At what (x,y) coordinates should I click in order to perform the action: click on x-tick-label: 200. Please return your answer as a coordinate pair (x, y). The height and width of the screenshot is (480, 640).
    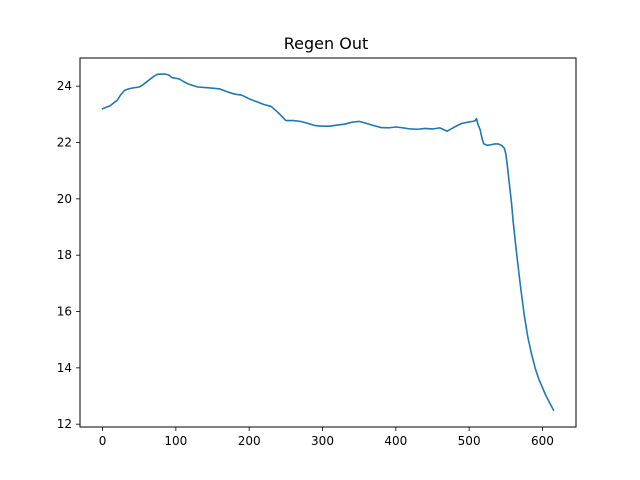
    Looking at the image, I should click on (249, 441).